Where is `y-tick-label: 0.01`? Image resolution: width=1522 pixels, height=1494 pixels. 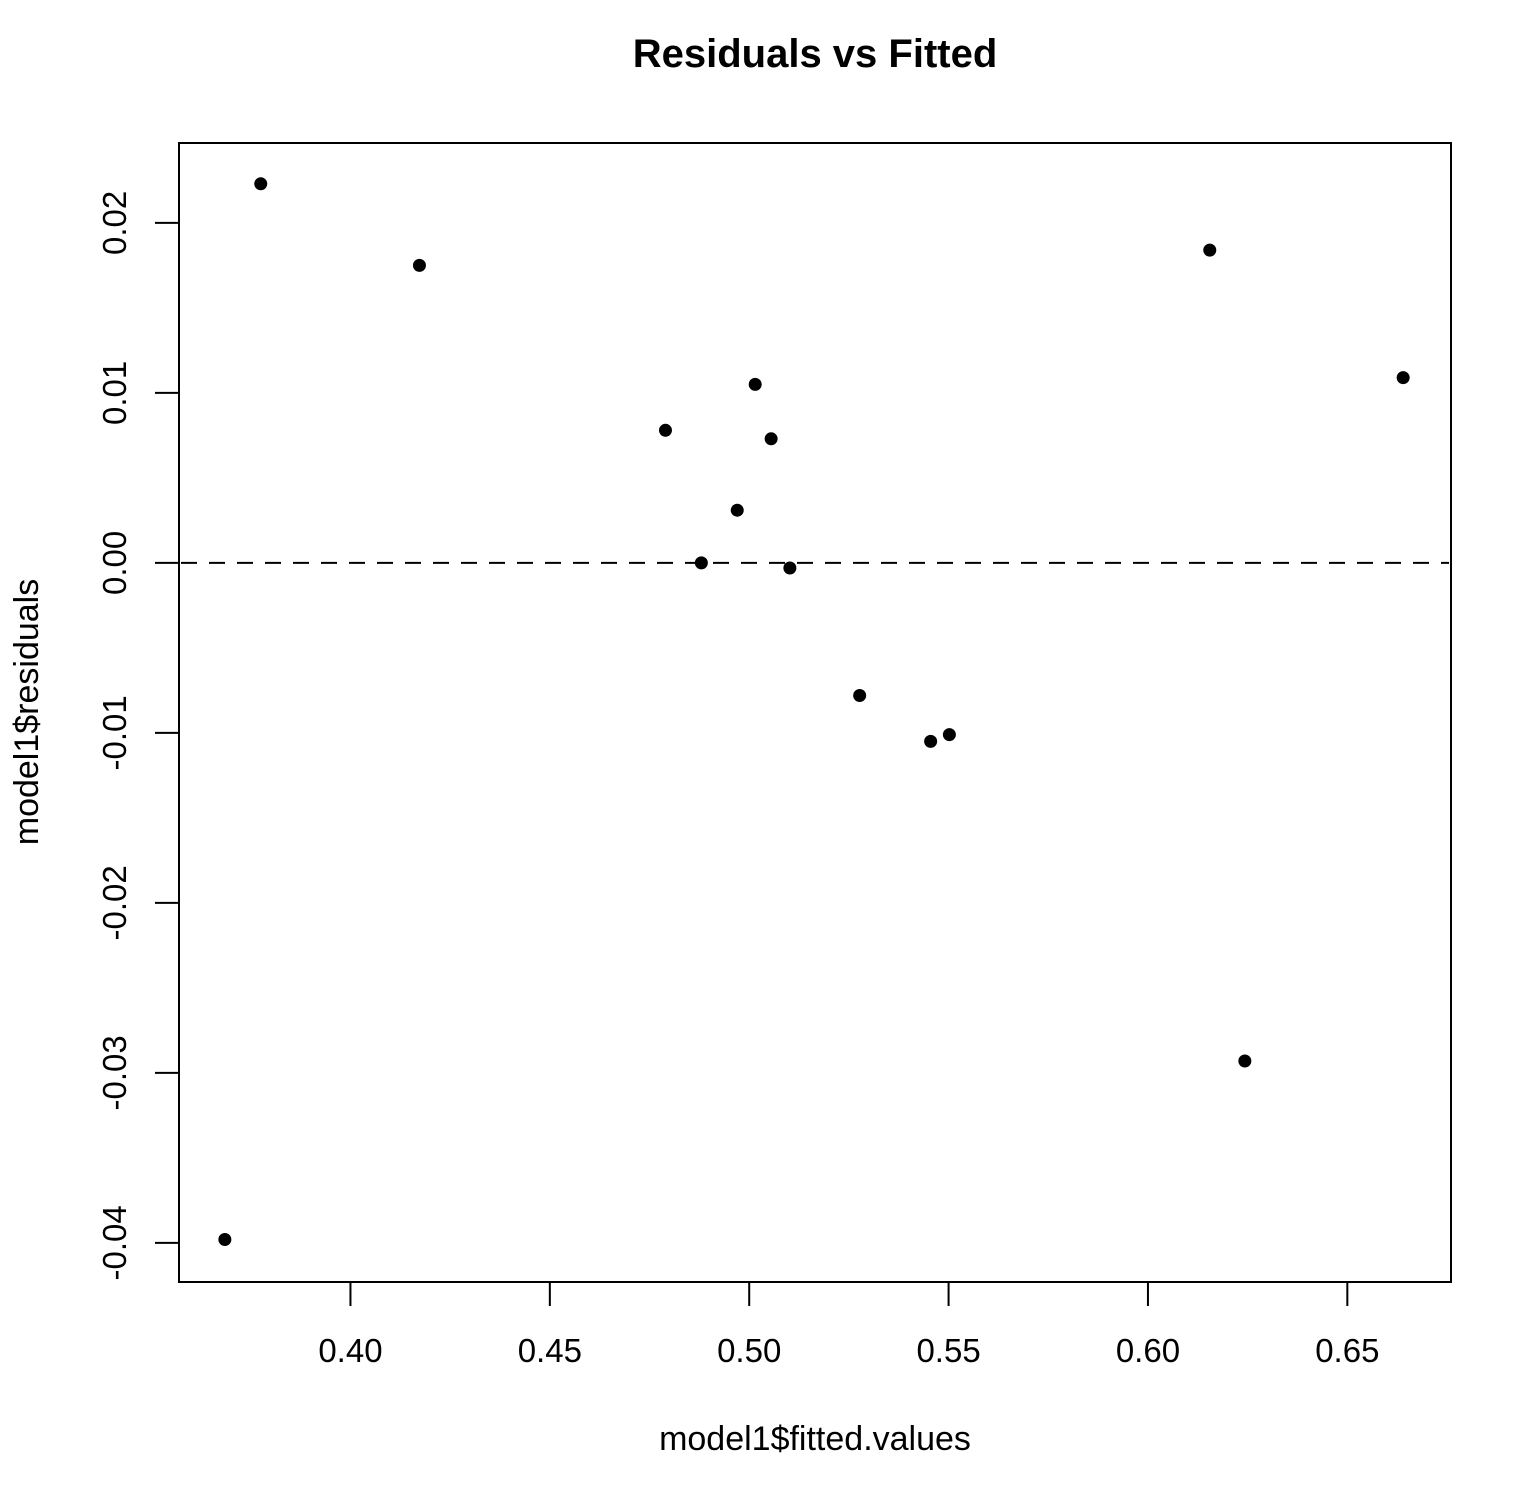 y-tick-label: 0.01 is located at coordinates (114, 393).